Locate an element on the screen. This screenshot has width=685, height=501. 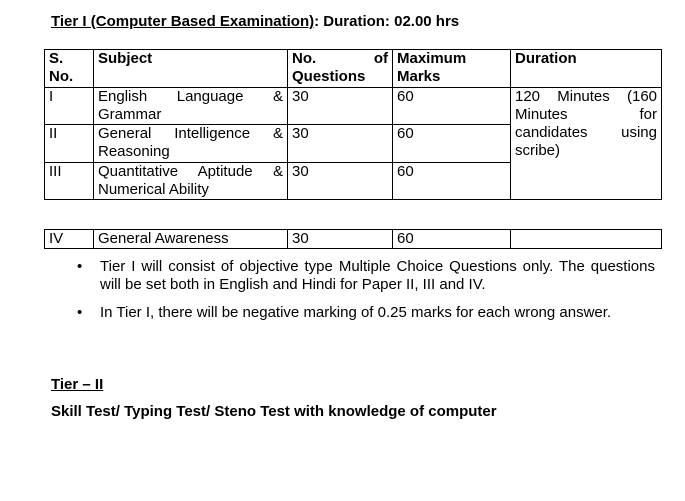
cell-sno: III is located at coordinates (69, 181).